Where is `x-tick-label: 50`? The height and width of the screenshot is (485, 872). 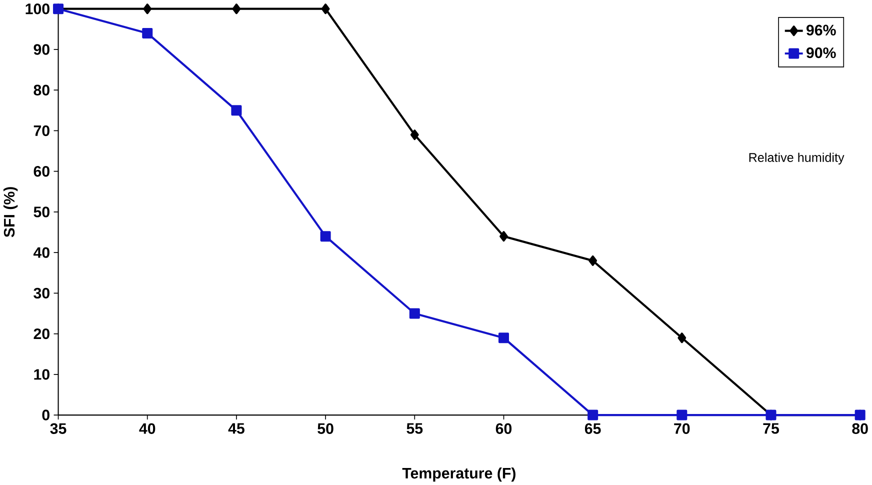 x-tick-label: 50 is located at coordinates (326, 428).